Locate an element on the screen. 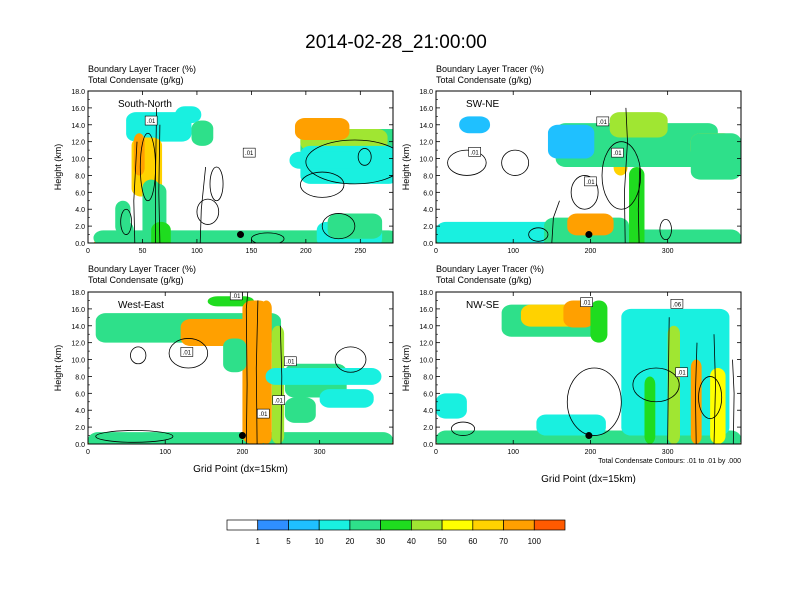 The height and width of the screenshot is (612, 792). panel-label: South-North is located at coordinates (145, 104).